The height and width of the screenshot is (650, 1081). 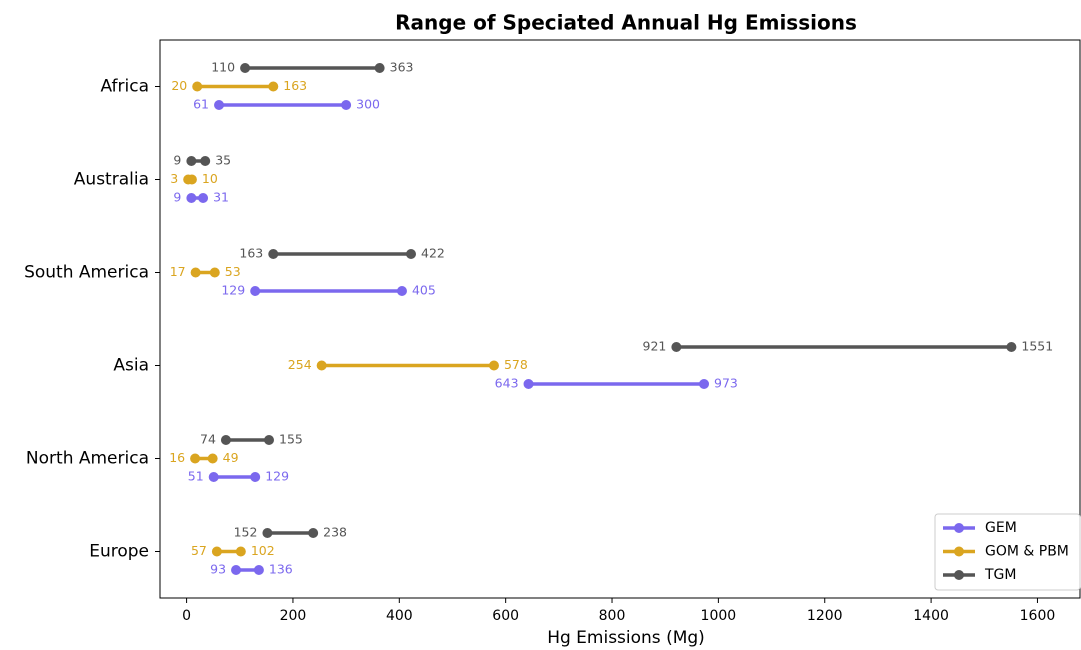 What do you see at coordinates (221, 197) in the screenshot?
I see `value-label: 31` at bounding box center [221, 197].